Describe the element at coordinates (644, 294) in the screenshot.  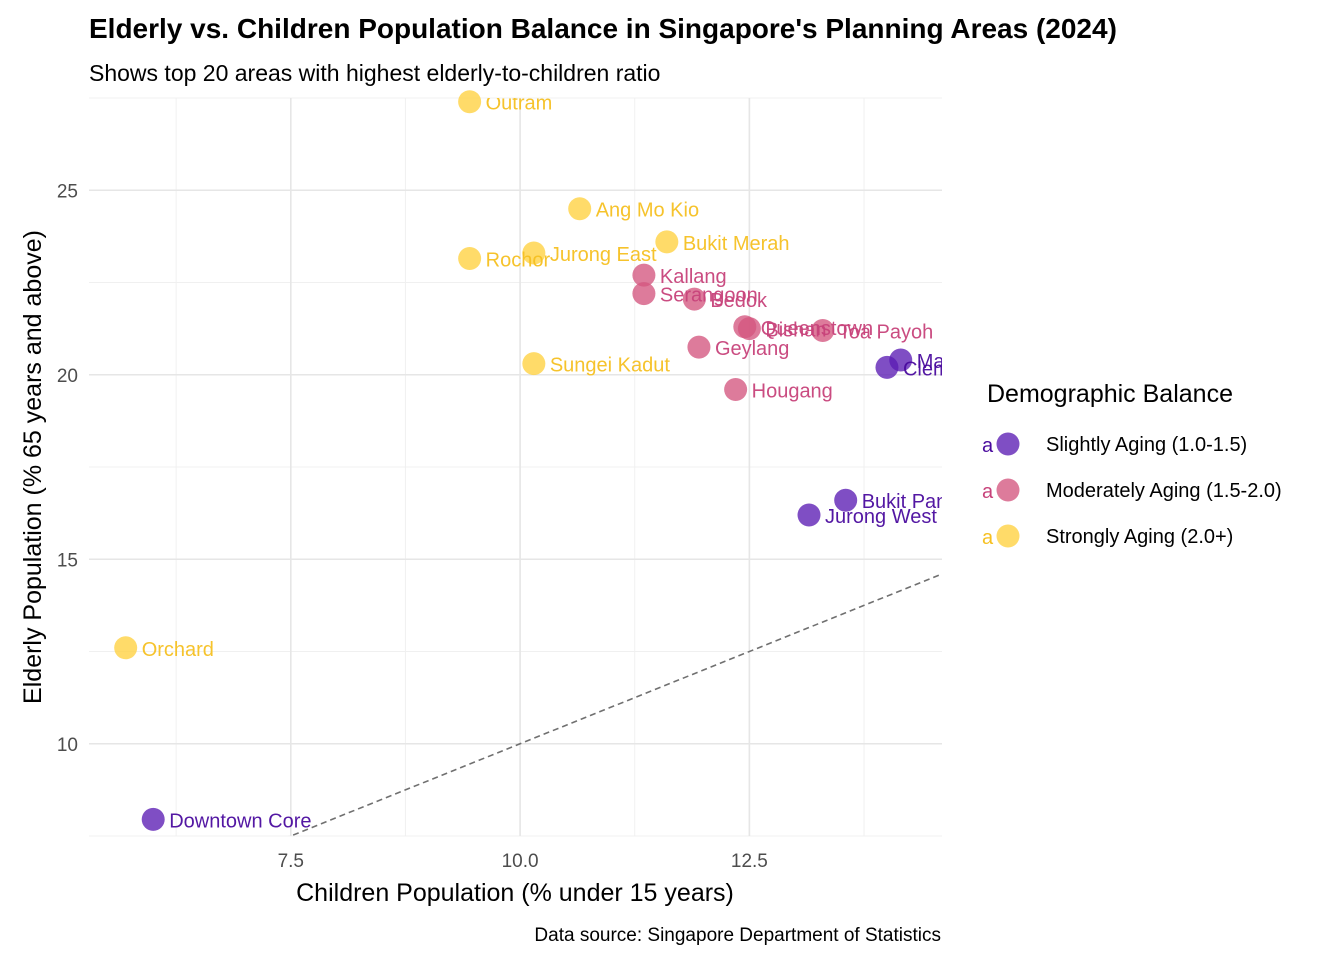
I see `point-serangoon` at that location.